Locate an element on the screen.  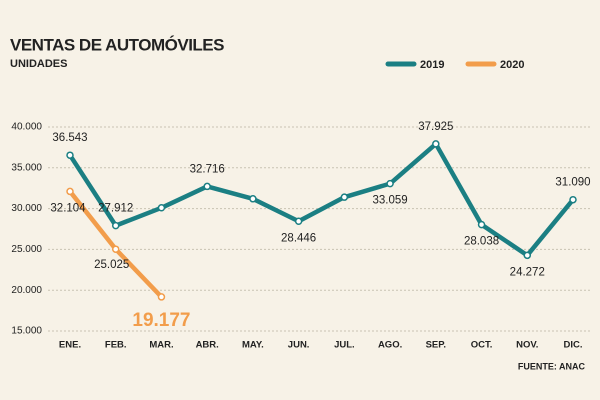
data-label: 28.446 is located at coordinates (298, 238).